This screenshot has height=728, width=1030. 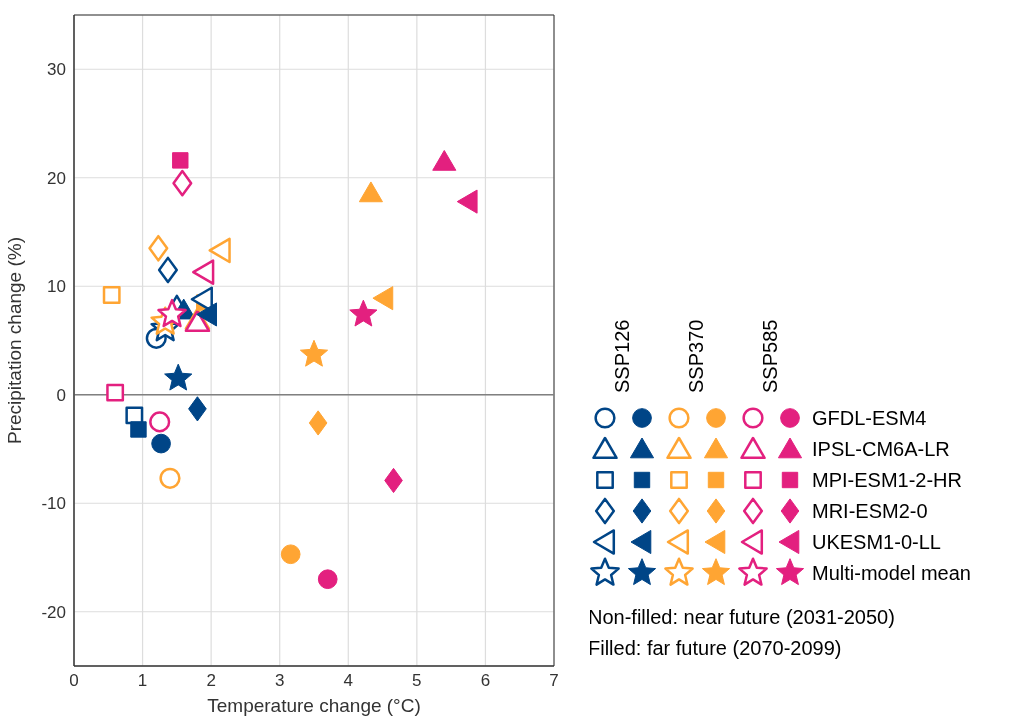 I want to click on y-tick-label: 10, so click(x=56, y=287).